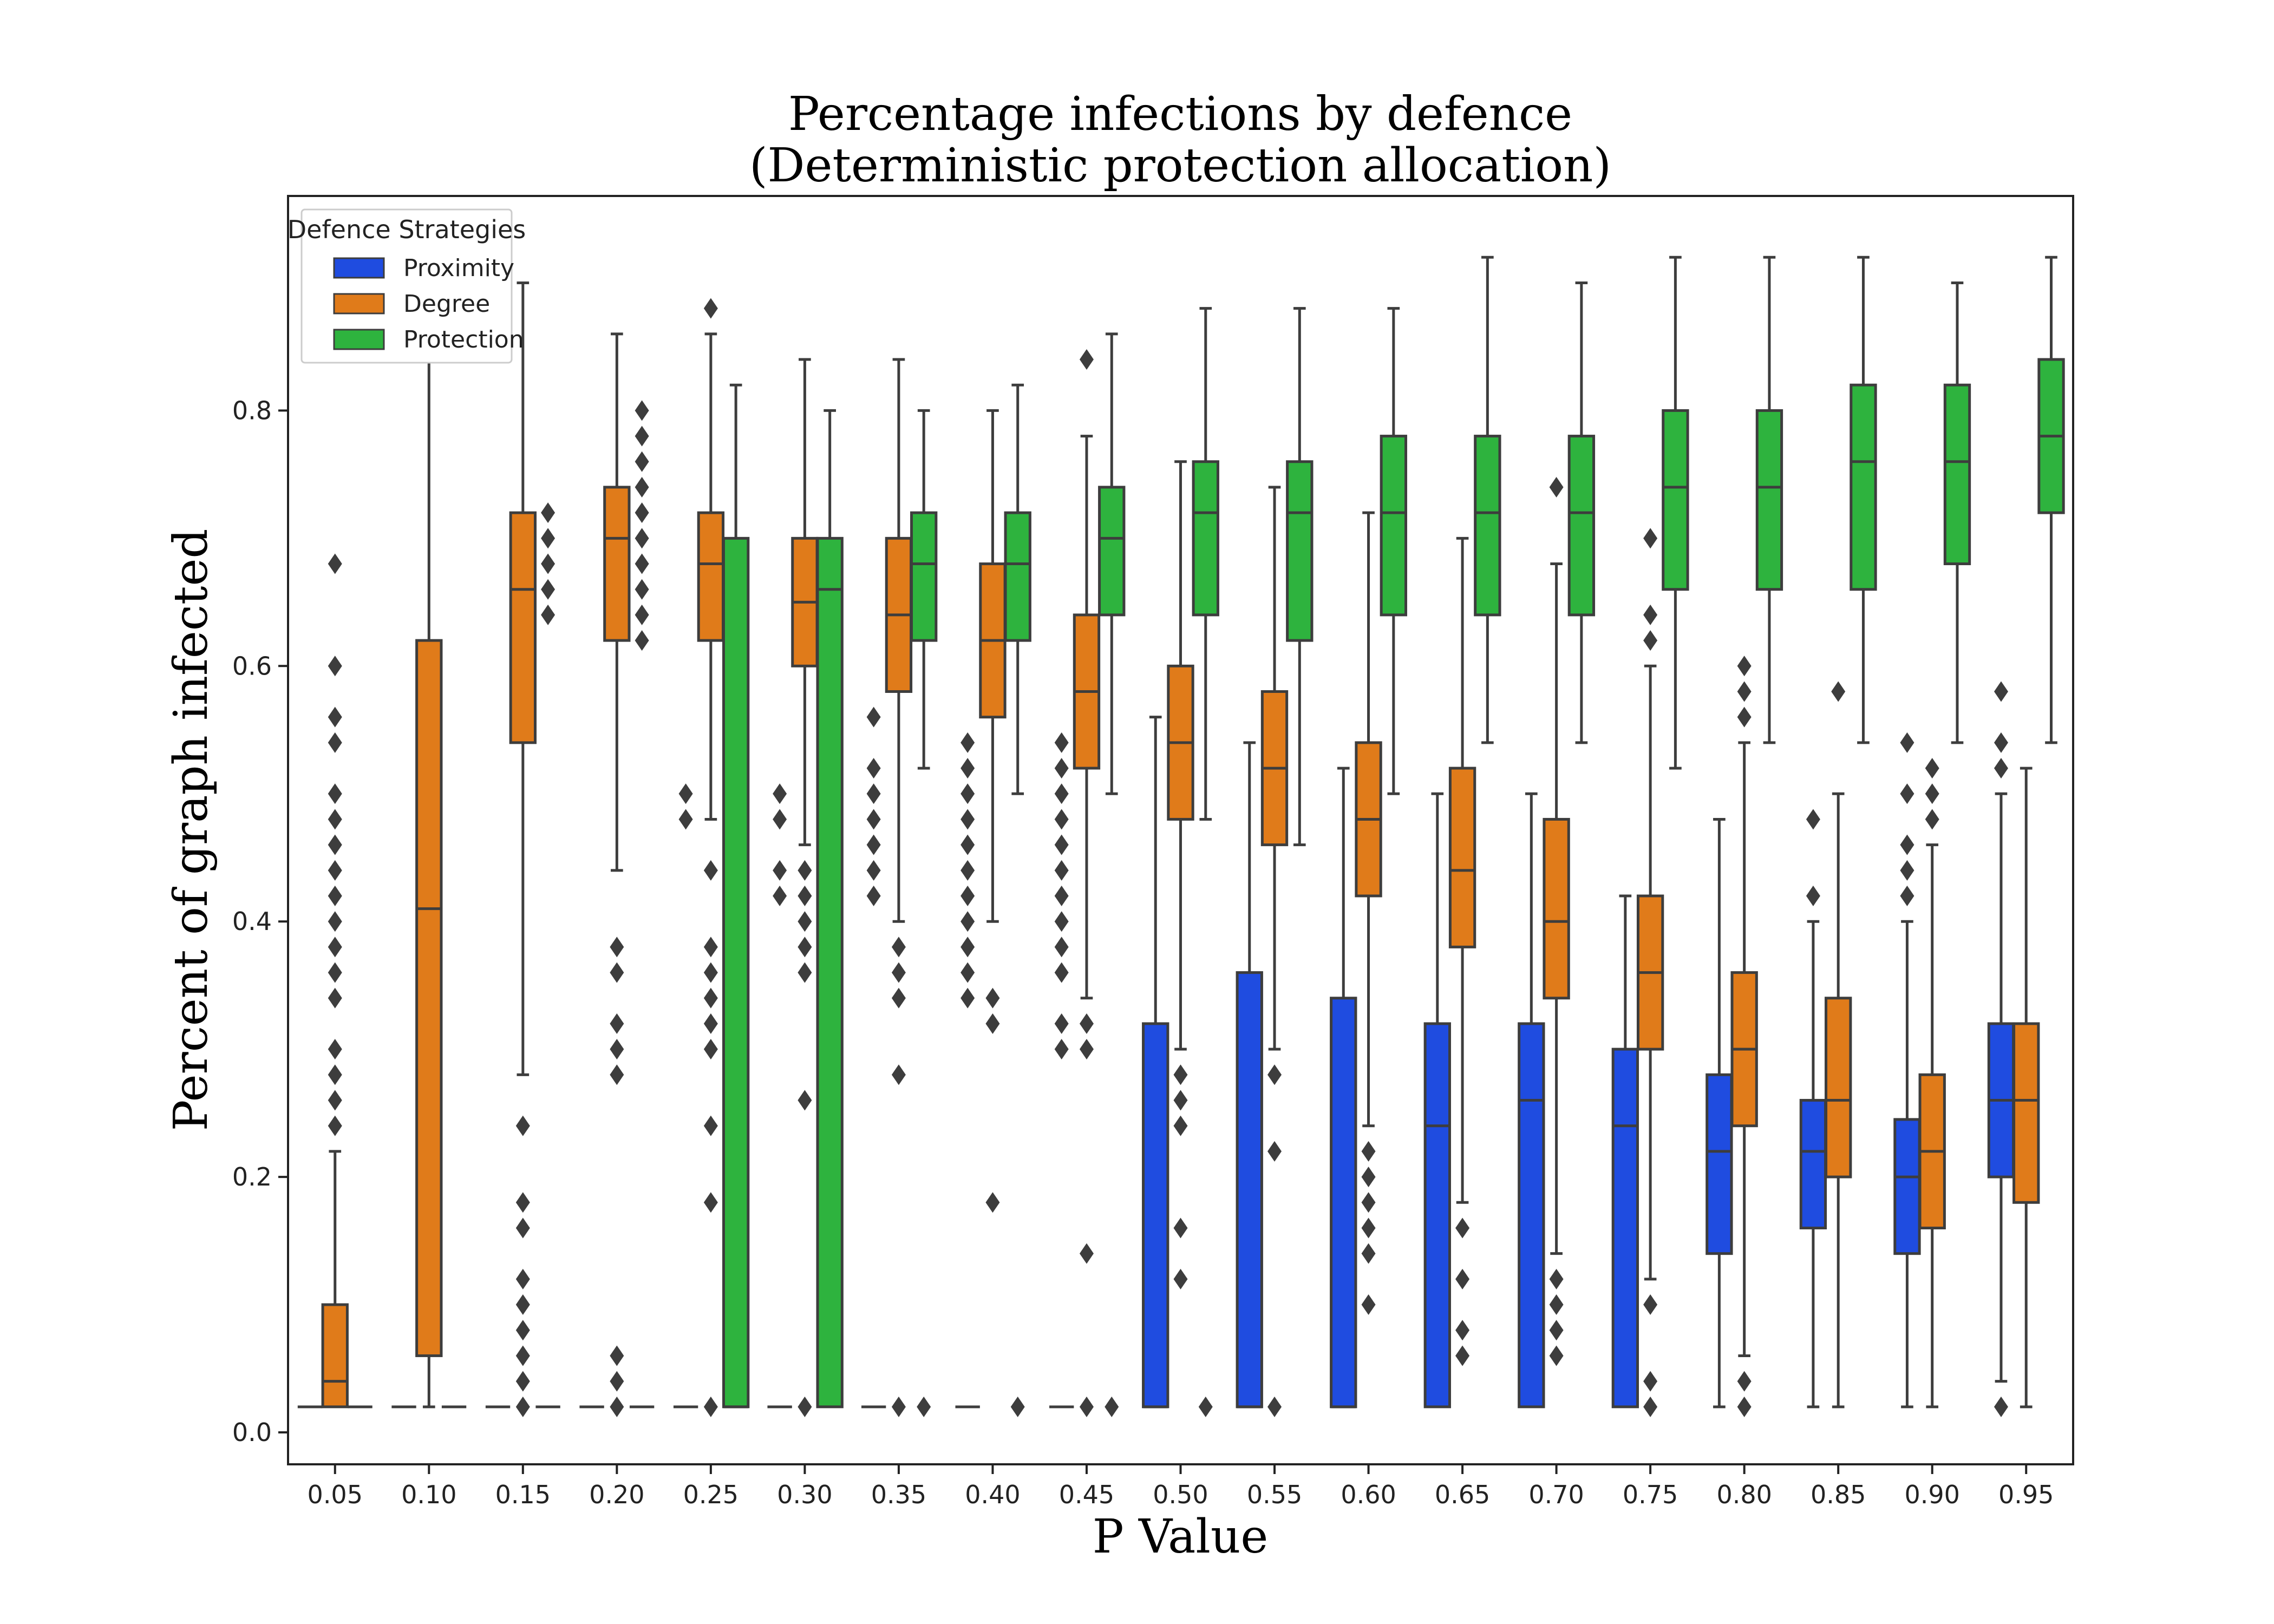  What do you see at coordinates (1839, 1494) in the screenshot?
I see `x-tick-label: 0.85` at bounding box center [1839, 1494].